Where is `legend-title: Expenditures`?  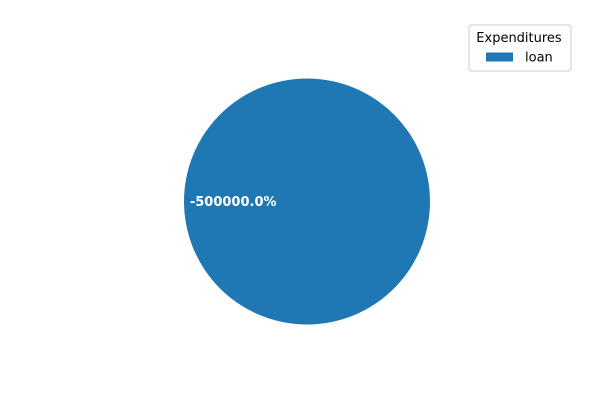
legend-title: Expenditures is located at coordinates (519, 38).